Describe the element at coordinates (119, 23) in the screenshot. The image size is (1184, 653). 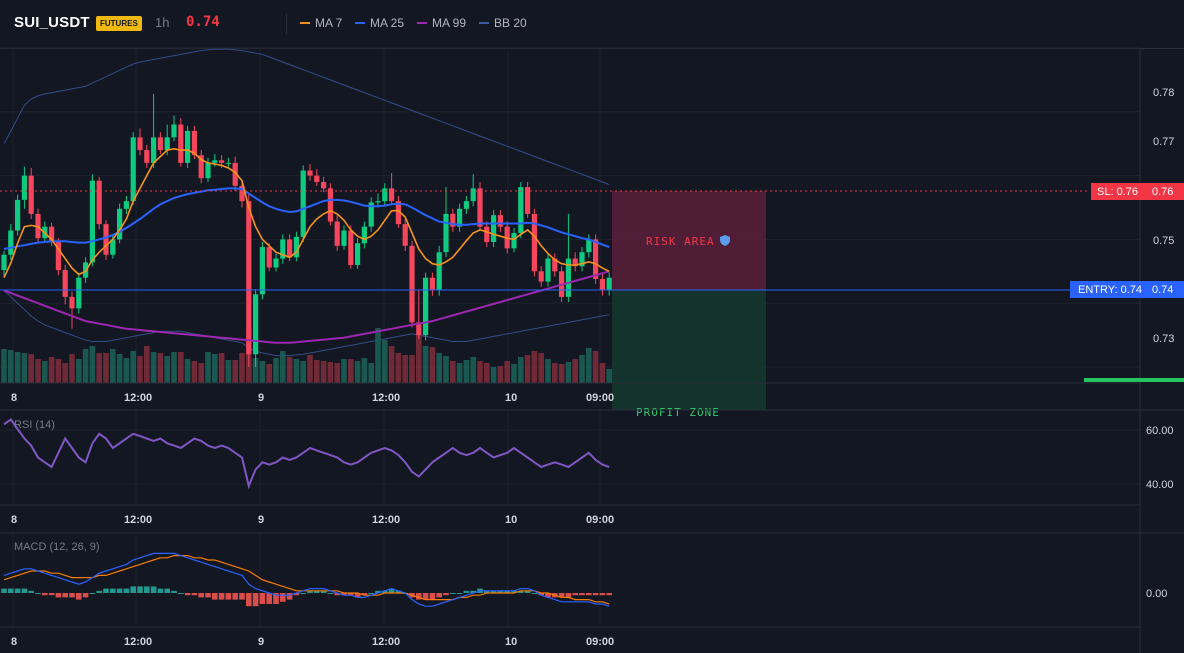
I see `futures-badge: FUTURES` at that location.